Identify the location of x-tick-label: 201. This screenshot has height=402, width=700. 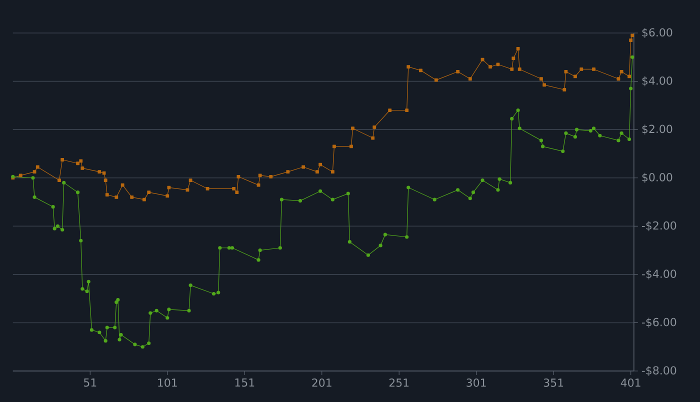
(322, 382).